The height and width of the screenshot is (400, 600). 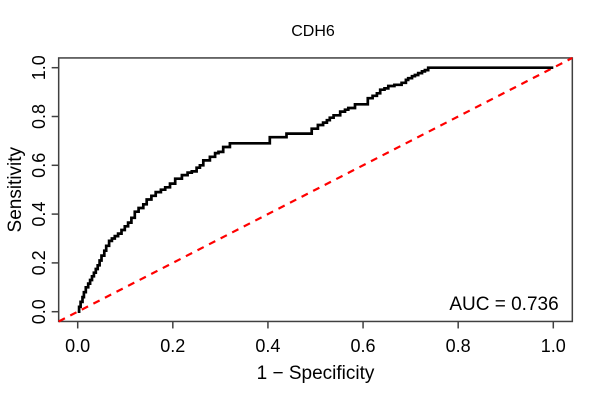 I want to click on auc-annotation: AUC = 0.736, so click(x=503, y=304).